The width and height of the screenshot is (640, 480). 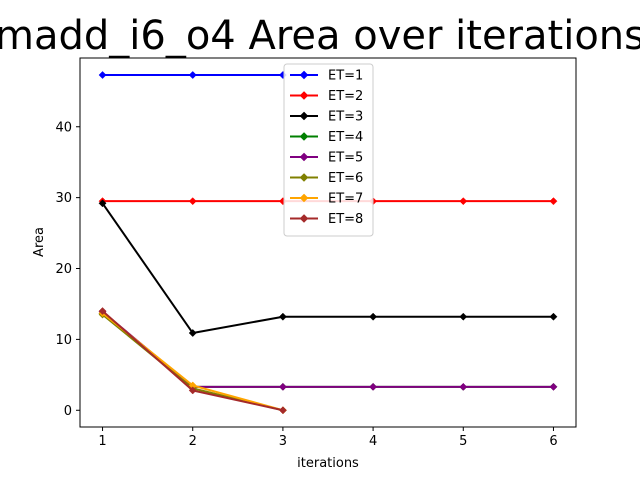 What do you see at coordinates (553, 441) in the screenshot?
I see `x-tick-label: 6` at bounding box center [553, 441].